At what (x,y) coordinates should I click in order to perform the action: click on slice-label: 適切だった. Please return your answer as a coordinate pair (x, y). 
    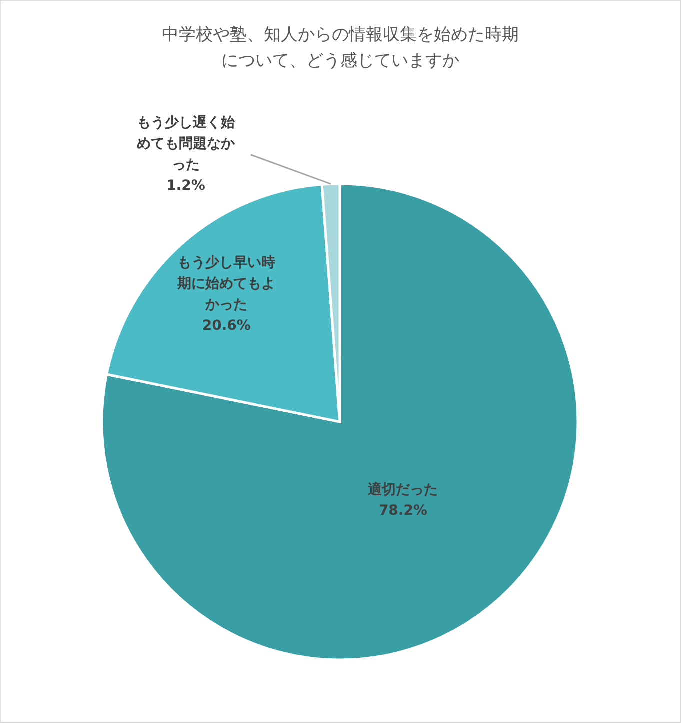
    Looking at the image, I should click on (402, 489).